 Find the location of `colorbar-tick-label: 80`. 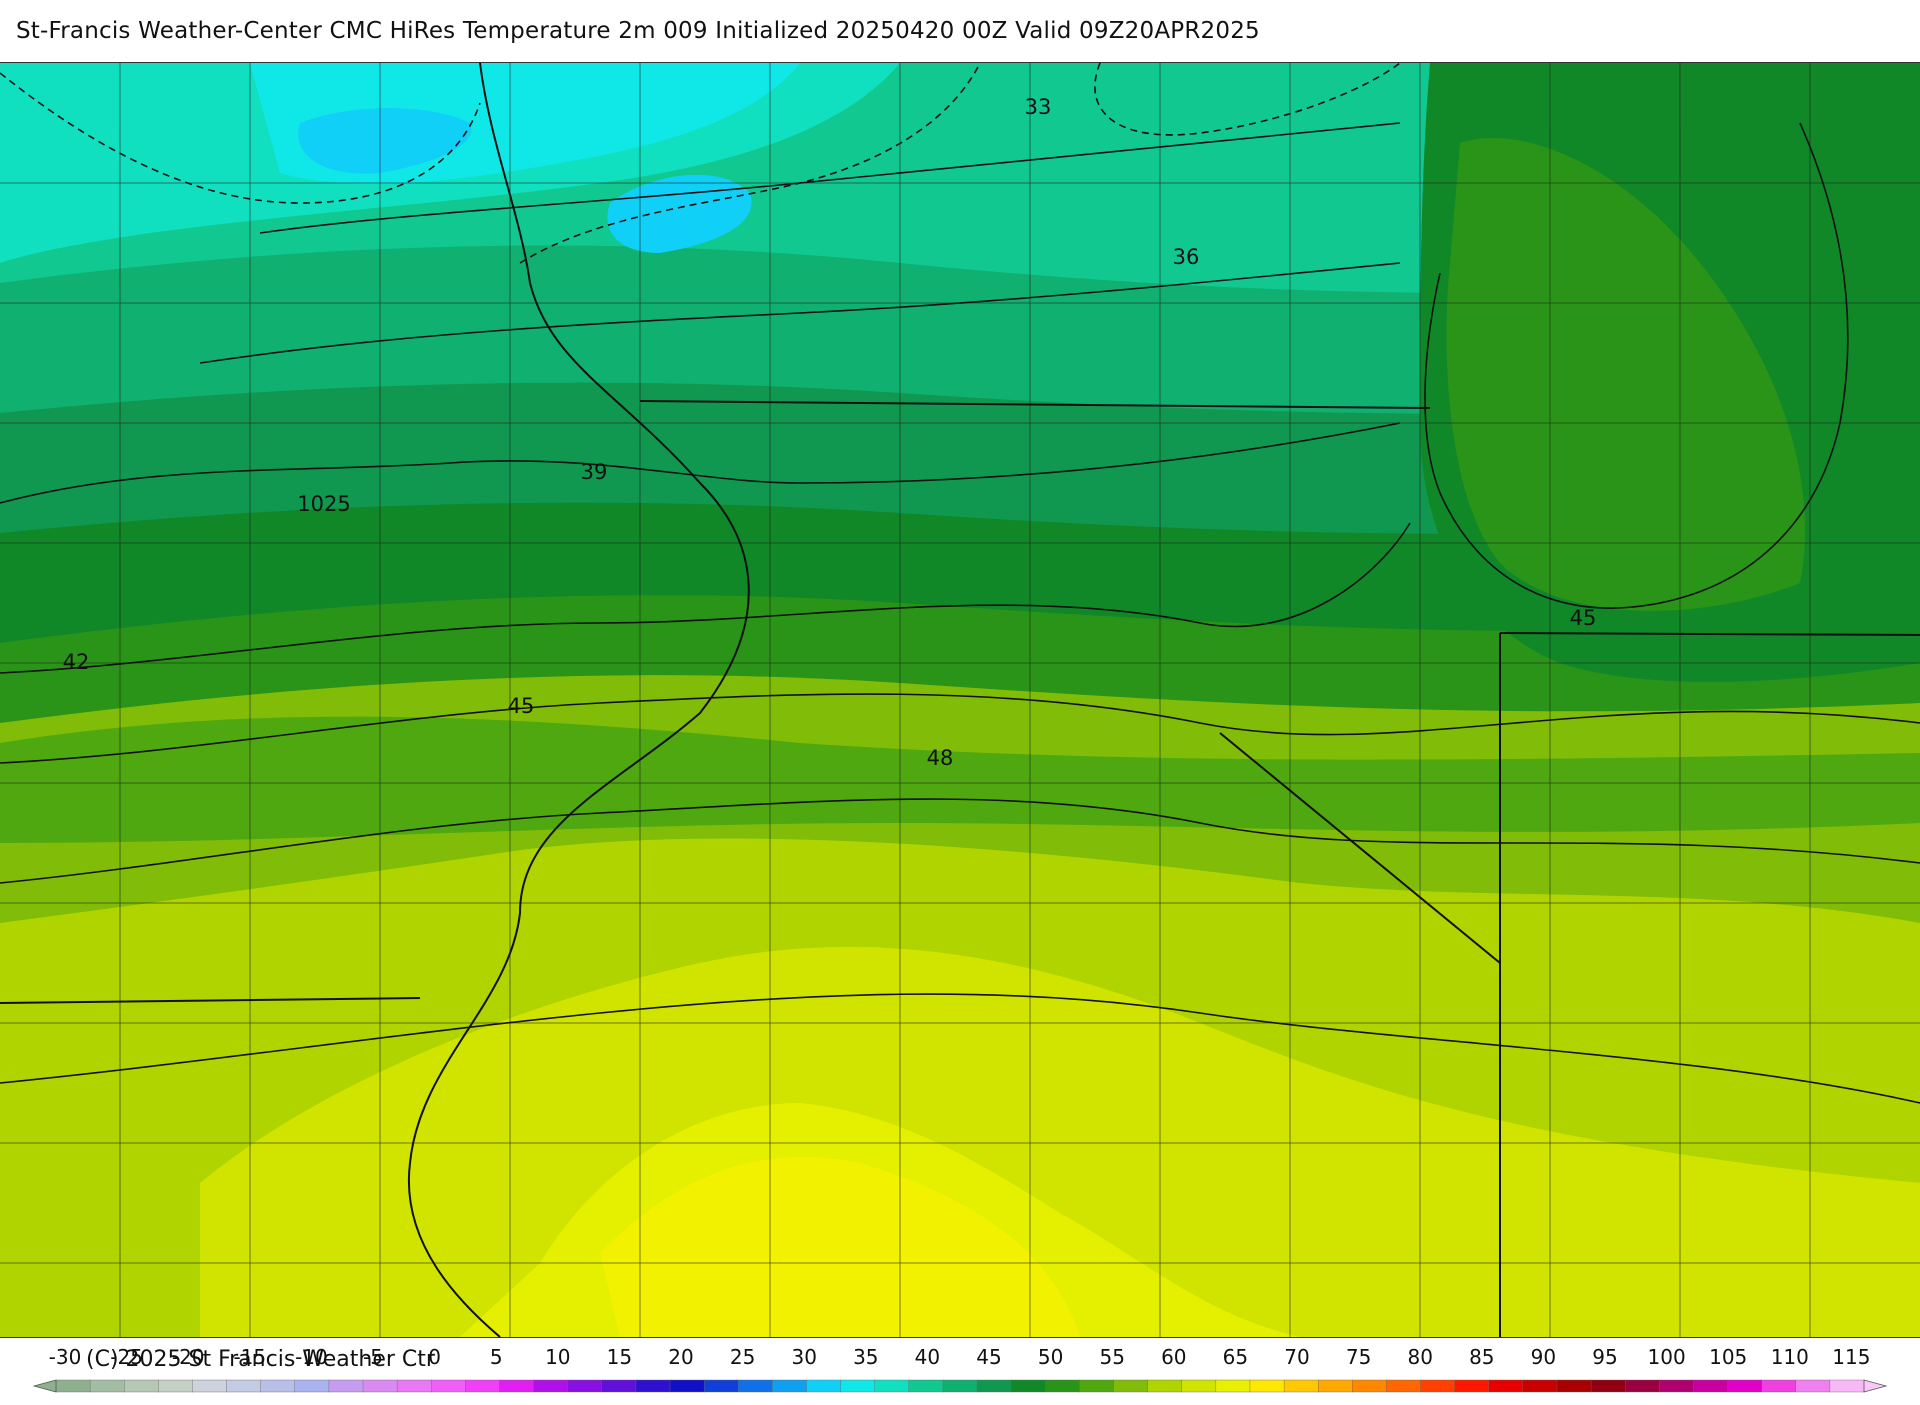

colorbar-tick-label: 80 is located at coordinates (1419, 1357).